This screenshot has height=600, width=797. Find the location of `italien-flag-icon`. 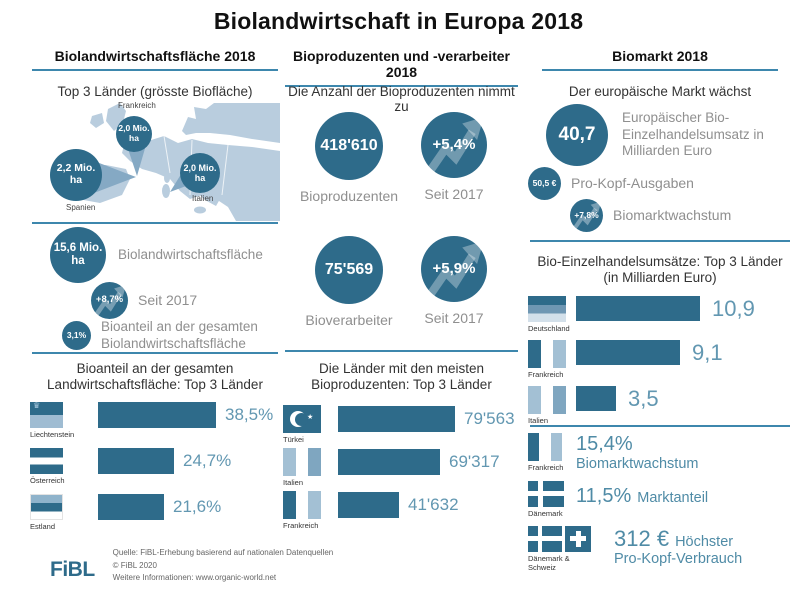

italien-flag-icon is located at coordinates (302, 462).